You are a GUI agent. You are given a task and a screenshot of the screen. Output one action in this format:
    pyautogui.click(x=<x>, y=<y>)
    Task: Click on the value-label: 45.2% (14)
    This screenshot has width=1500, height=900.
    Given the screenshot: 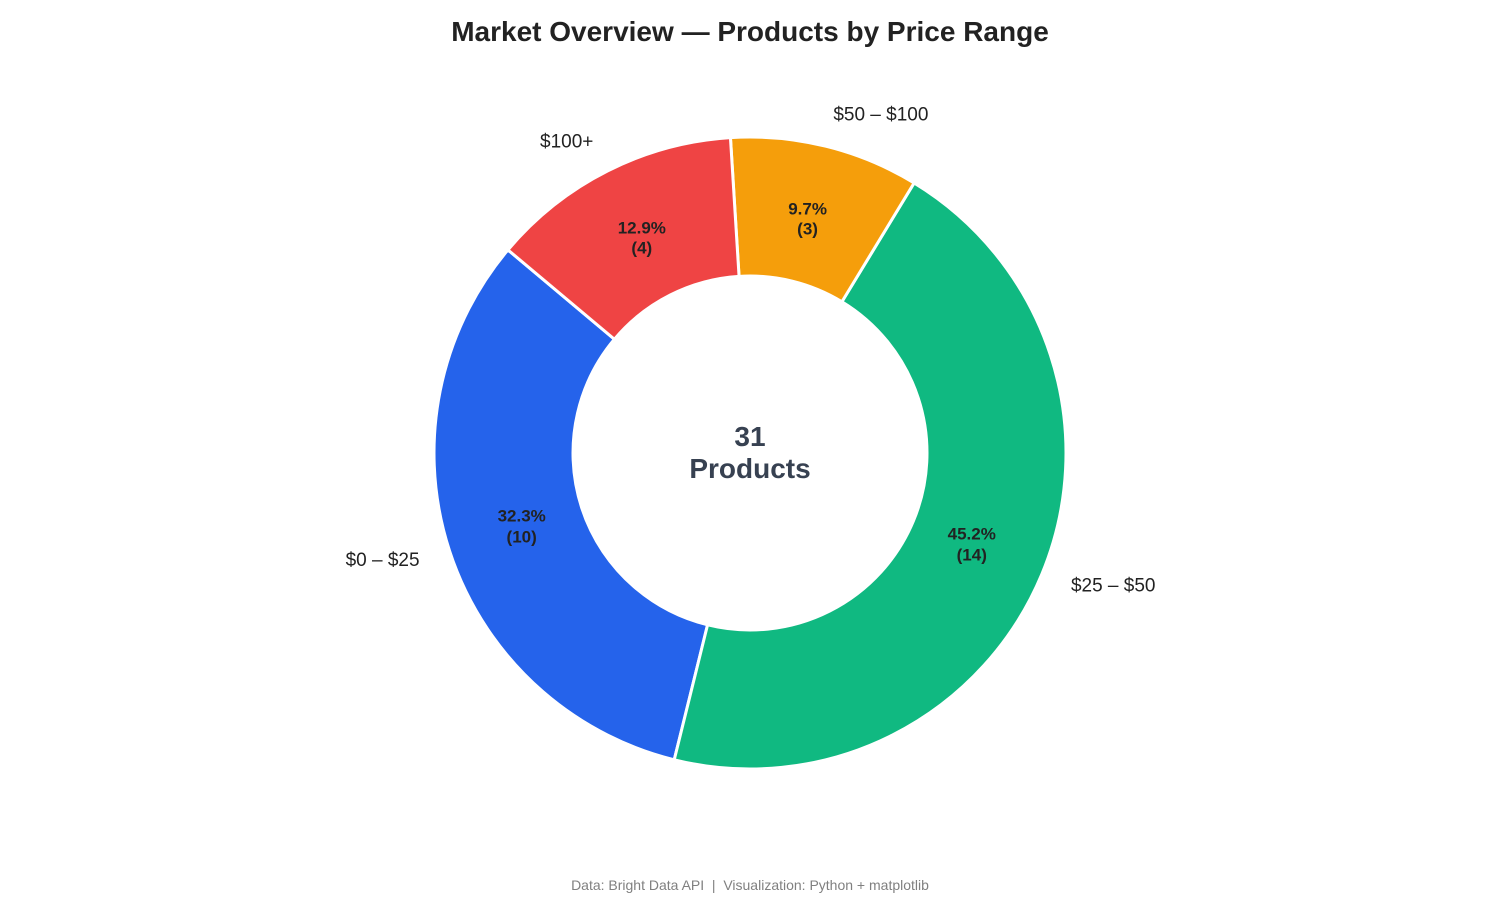 What is the action you would take?
    pyautogui.click(x=971, y=544)
    